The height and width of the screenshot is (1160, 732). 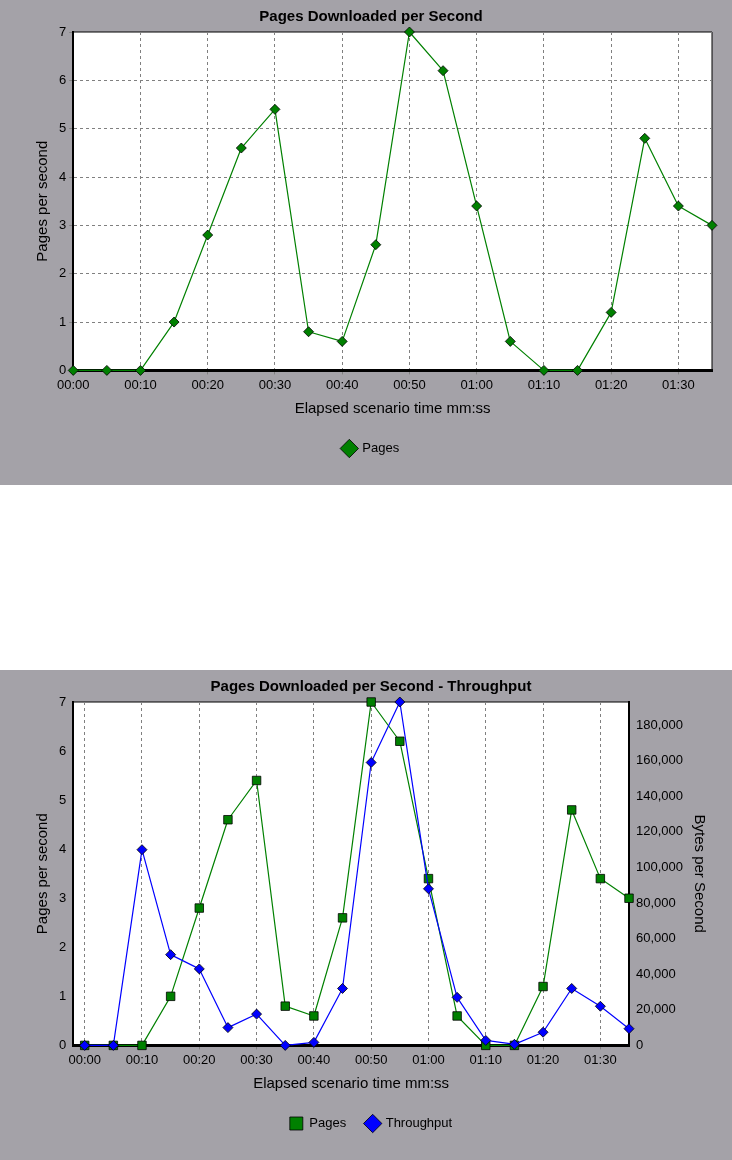 What do you see at coordinates (656, 973) in the screenshot?
I see `y2-tick-label: 40,000` at bounding box center [656, 973].